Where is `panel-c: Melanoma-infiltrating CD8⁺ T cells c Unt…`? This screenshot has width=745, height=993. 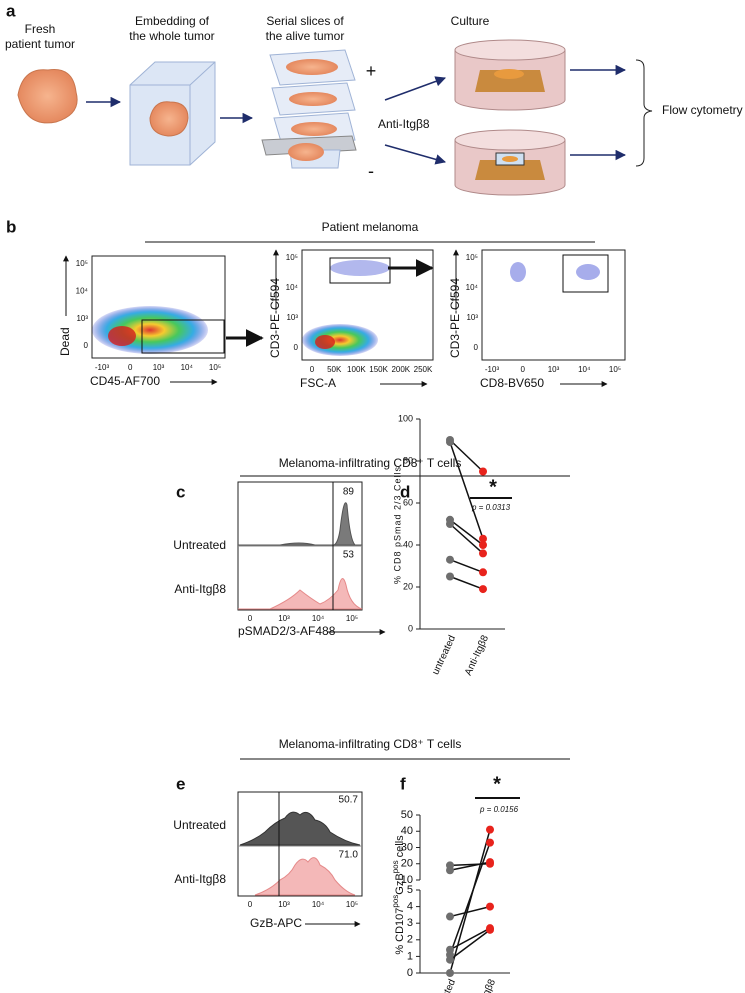 panel-c: Melanoma-infiltrating CD8⁺ T cells c Unt… is located at coordinates (371, 547).